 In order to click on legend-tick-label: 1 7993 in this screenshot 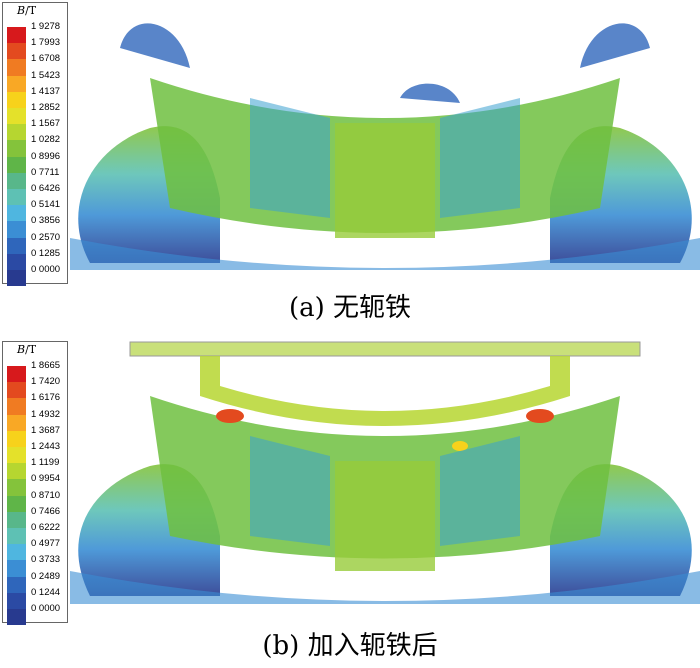, I will do `click(46, 43)`.